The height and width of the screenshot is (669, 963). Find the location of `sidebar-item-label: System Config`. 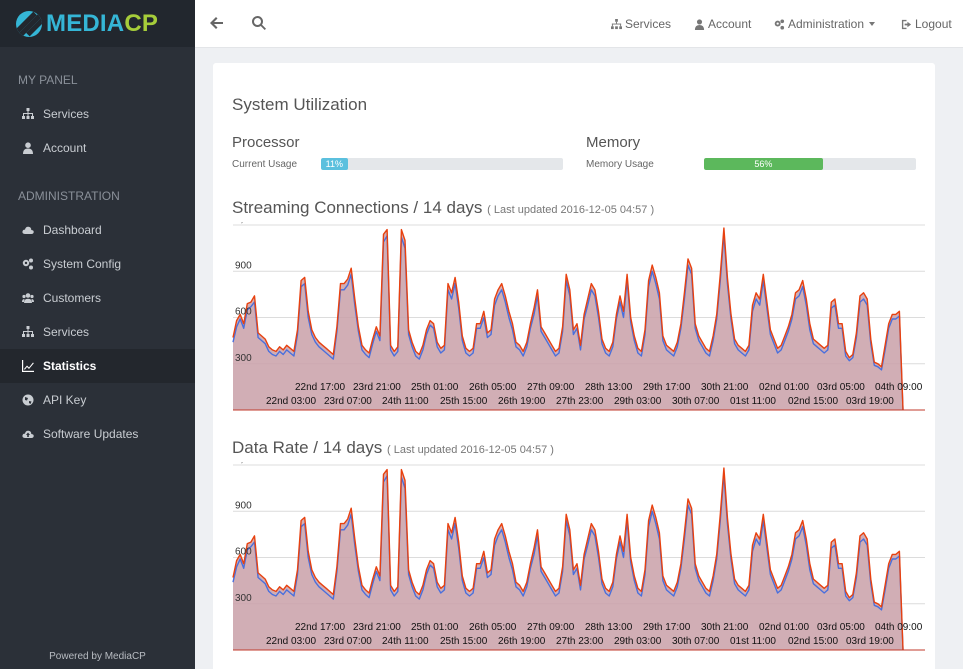

sidebar-item-label: System Config is located at coordinates (82, 264).